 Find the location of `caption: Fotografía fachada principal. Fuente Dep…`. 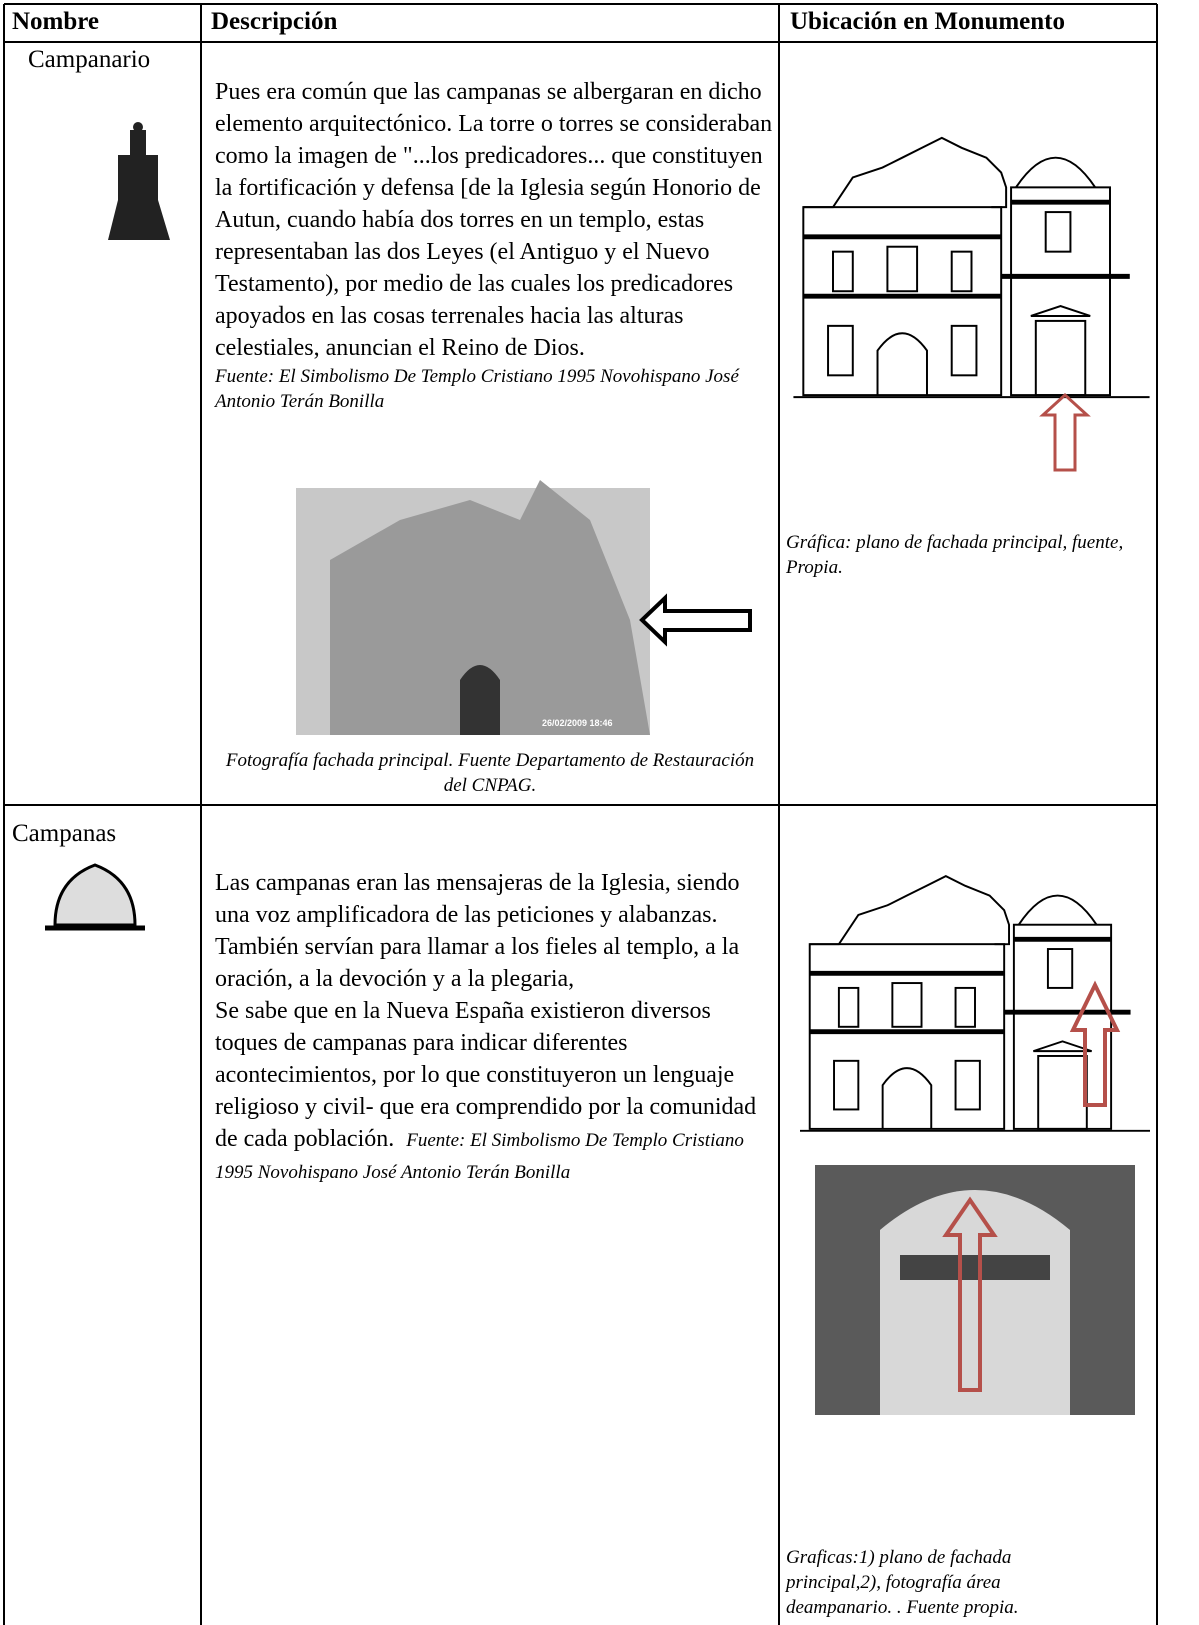

caption: Fotografía fachada principal. Fuente Dep… is located at coordinates (490, 773).